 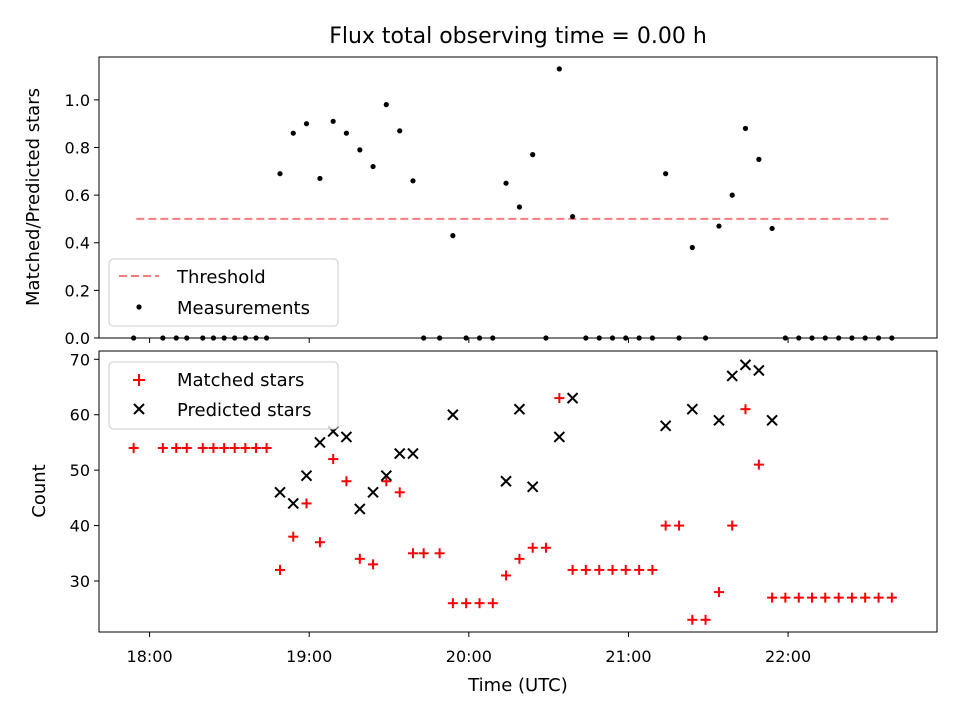 What do you see at coordinates (77, 195) in the screenshot?
I see `y-tick-label: 0.6` at bounding box center [77, 195].